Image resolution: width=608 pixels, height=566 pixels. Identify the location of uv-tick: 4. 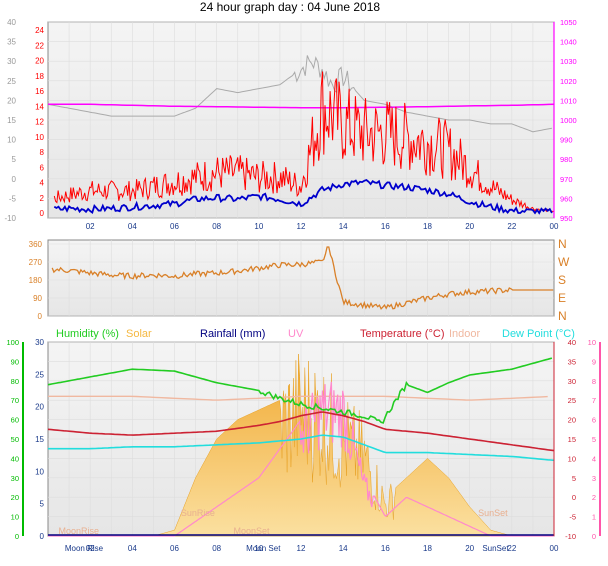
(594, 458).